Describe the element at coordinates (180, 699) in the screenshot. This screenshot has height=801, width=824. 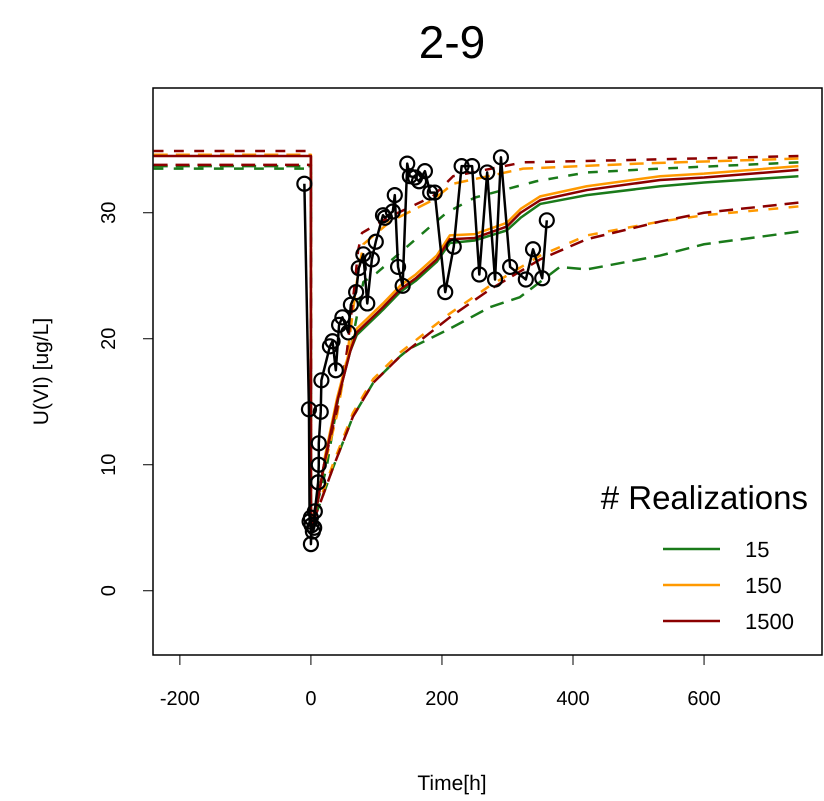
I see `x-tick-label: -200` at that location.